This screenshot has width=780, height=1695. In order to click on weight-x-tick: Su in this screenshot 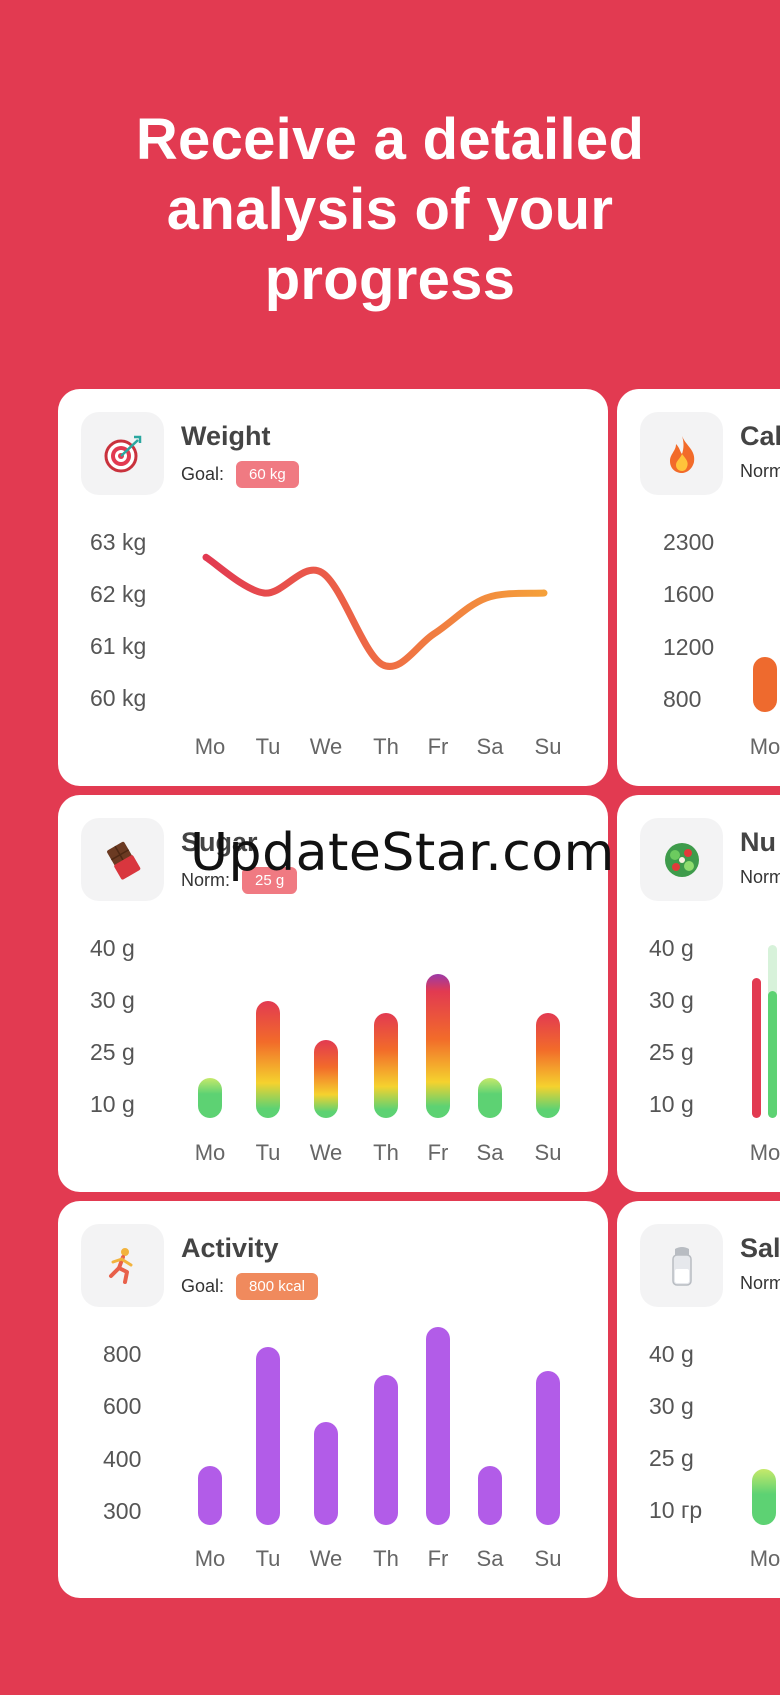, I will do `click(548, 746)`.